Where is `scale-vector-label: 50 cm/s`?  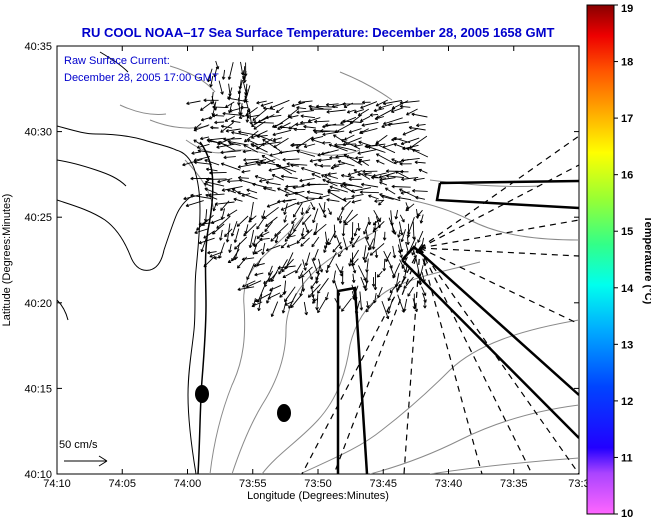 scale-vector-label: 50 cm/s is located at coordinates (78, 445).